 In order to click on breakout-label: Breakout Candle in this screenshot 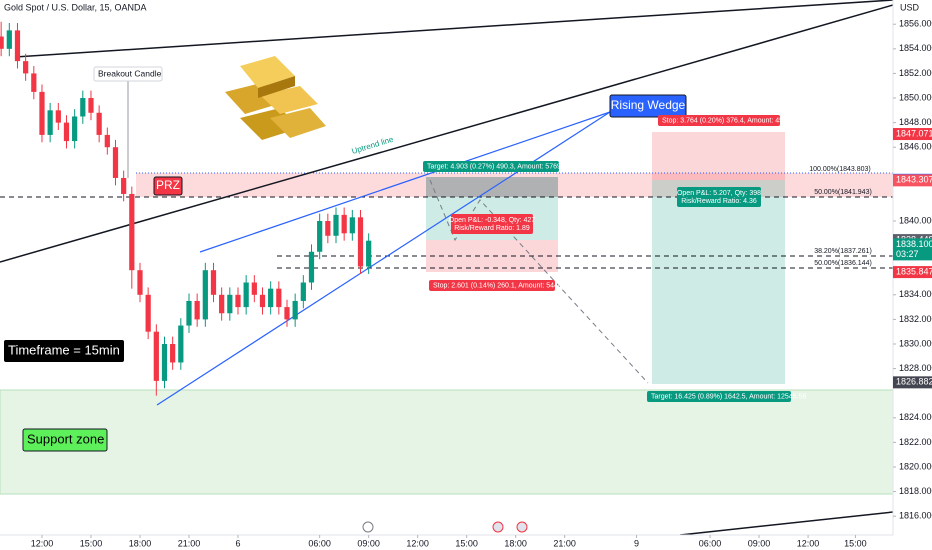, I will do `click(130, 73)`.